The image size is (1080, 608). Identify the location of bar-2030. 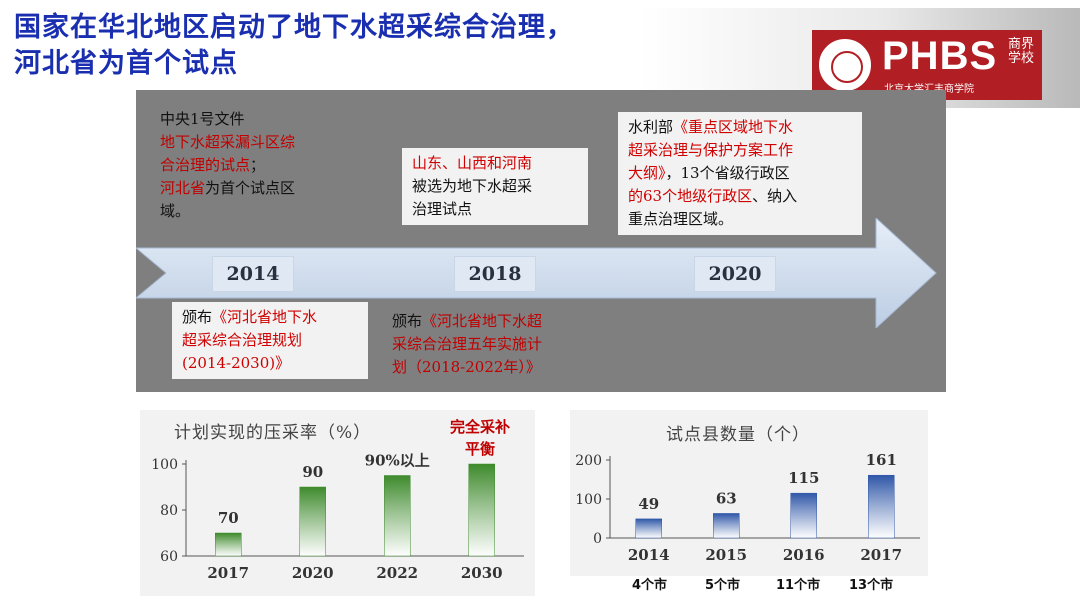
(481, 510).